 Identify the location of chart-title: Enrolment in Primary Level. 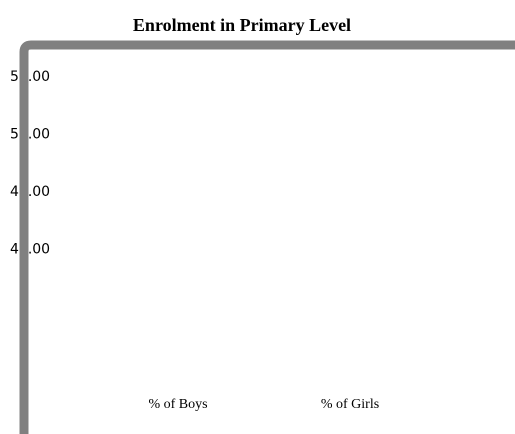
(242, 25).